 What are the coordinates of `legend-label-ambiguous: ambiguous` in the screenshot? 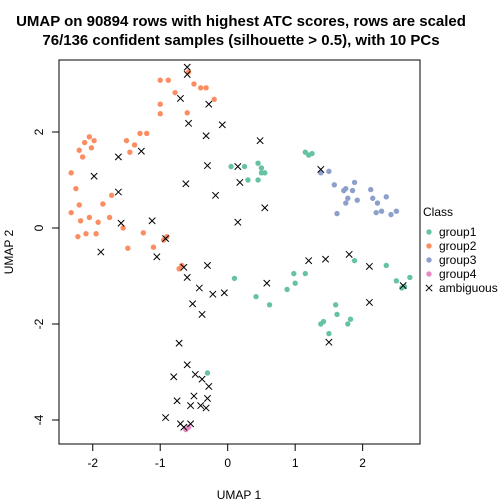 It's located at (468, 288).